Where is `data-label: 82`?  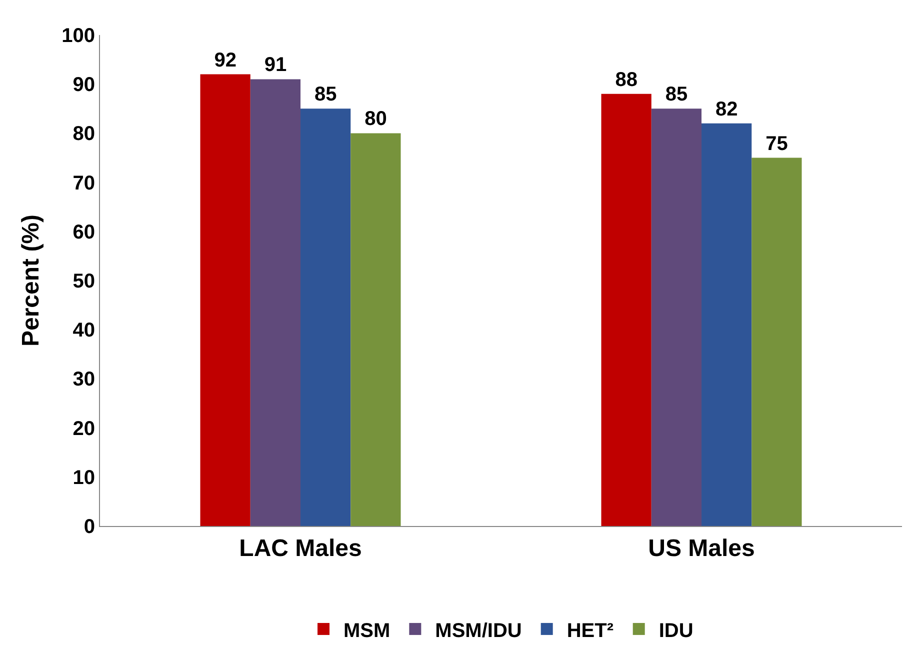 data-label: 82 is located at coordinates (726, 109).